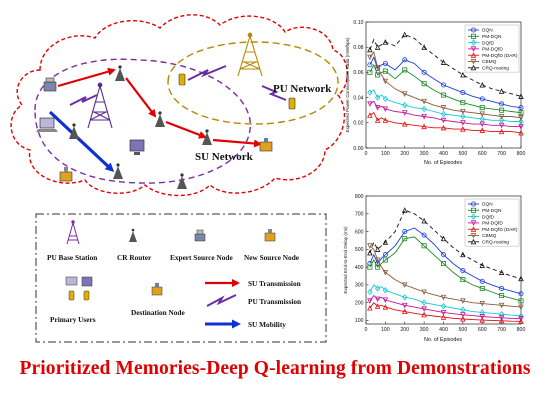 The image size is (550, 412). What do you see at coordinates (358, 48) in the screenshot?
I see `y-tick-label: 0.08` at bounding box center [358, 48].